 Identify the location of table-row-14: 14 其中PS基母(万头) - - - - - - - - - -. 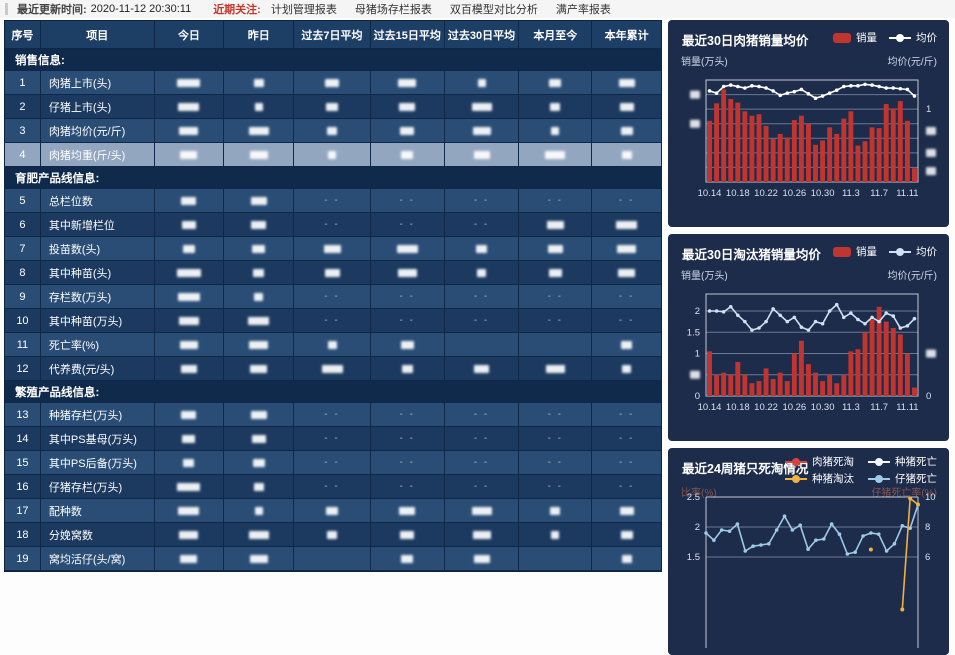
(333, 439).